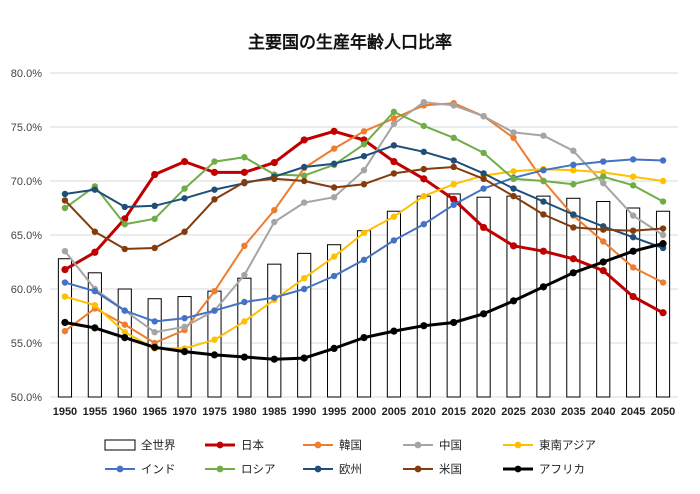  I want to click on chart-title: 主要国の生産年齢人口比率, so click(350, 43).